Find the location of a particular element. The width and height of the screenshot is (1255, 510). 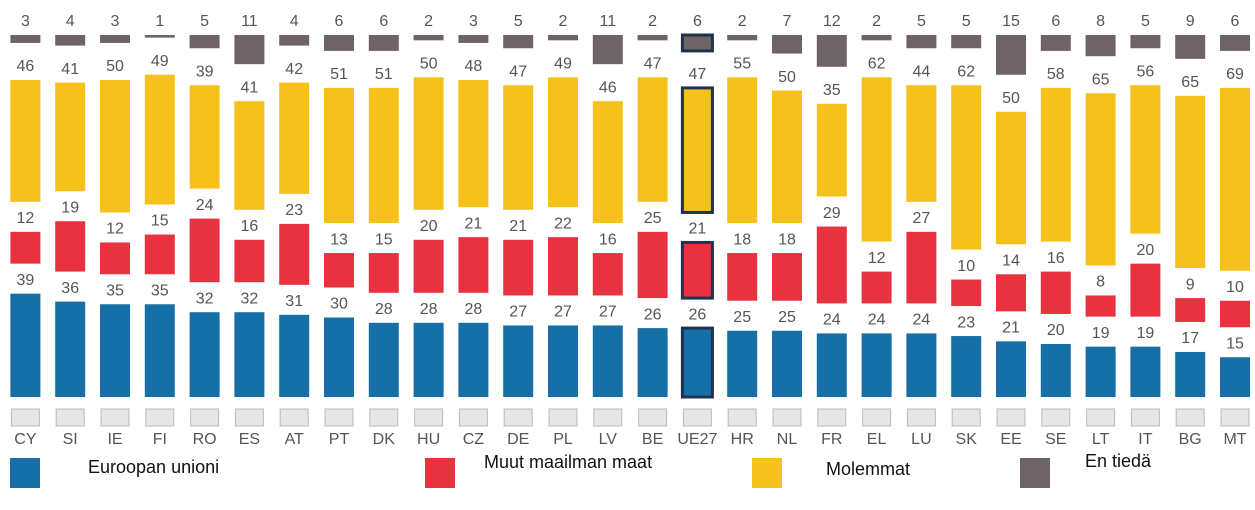

x-tick-label: FI is located at coordinates (160, 439).